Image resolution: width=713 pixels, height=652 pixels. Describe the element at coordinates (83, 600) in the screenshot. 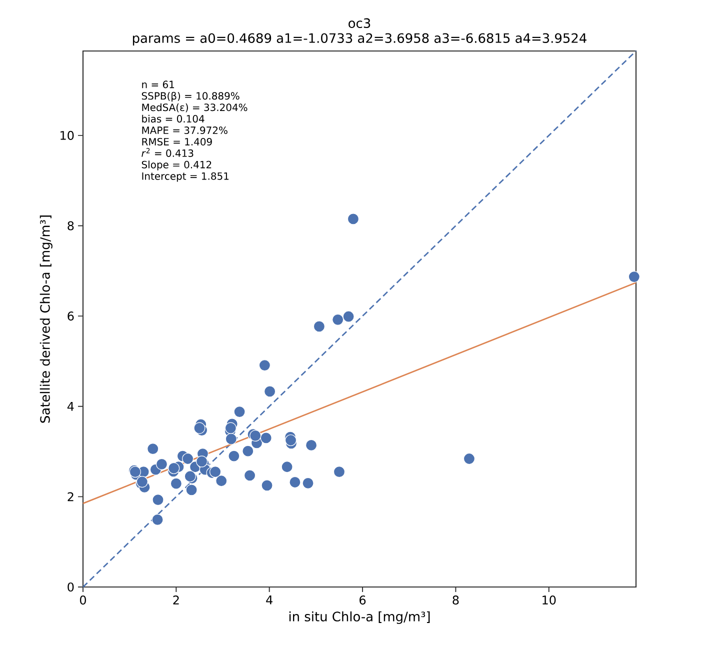

I see `x-tick-label: 0` at that location.